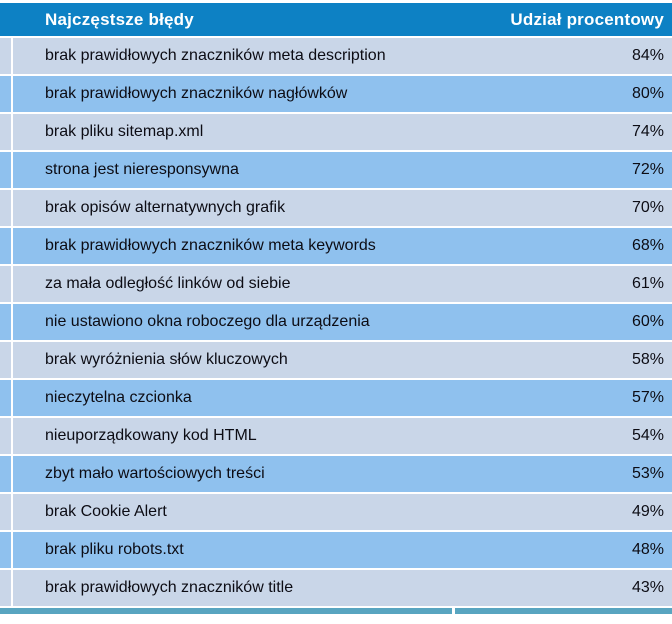 Image resolution: width=672 pixels, height=624 pixels. What do you see at coordinates (342, 398) in the screenshot?
I see `row-main-cell: nieczytelna czcionka 57%` at bounding box center [342, 398].